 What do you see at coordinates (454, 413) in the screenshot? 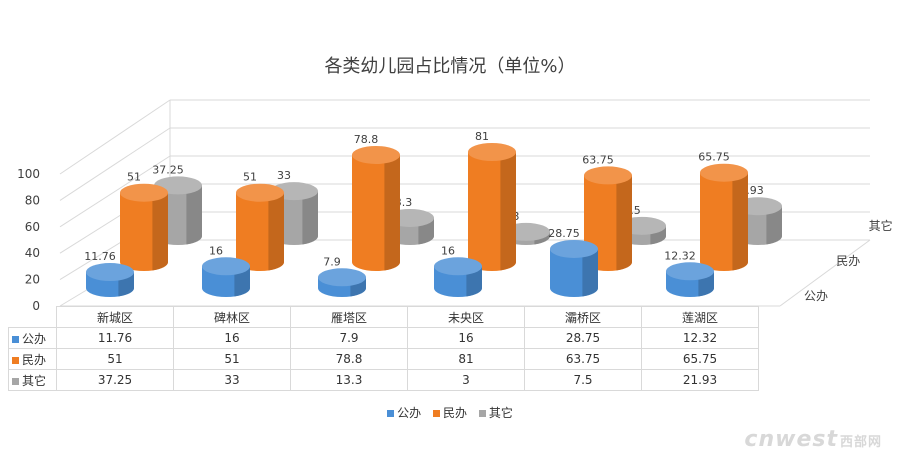
I see `legend-label: 民办` at bounding box center [454, 413].